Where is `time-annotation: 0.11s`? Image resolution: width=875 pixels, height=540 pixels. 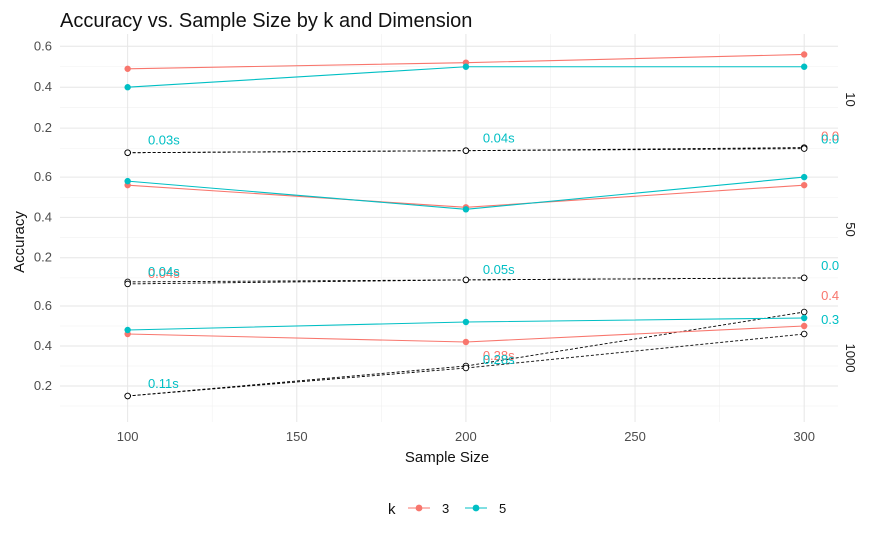
time-annotation: 0.11s is located at coordinates (163, 383).